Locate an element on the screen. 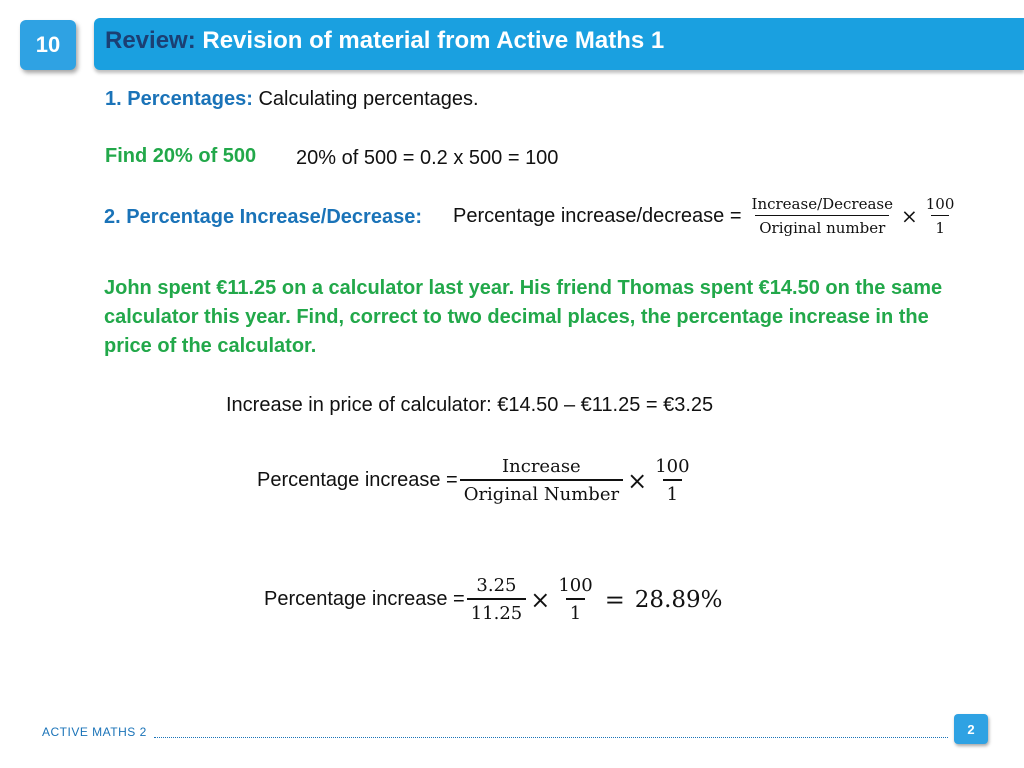  increase-numerator: Increase is located at coordinates (541, 466).